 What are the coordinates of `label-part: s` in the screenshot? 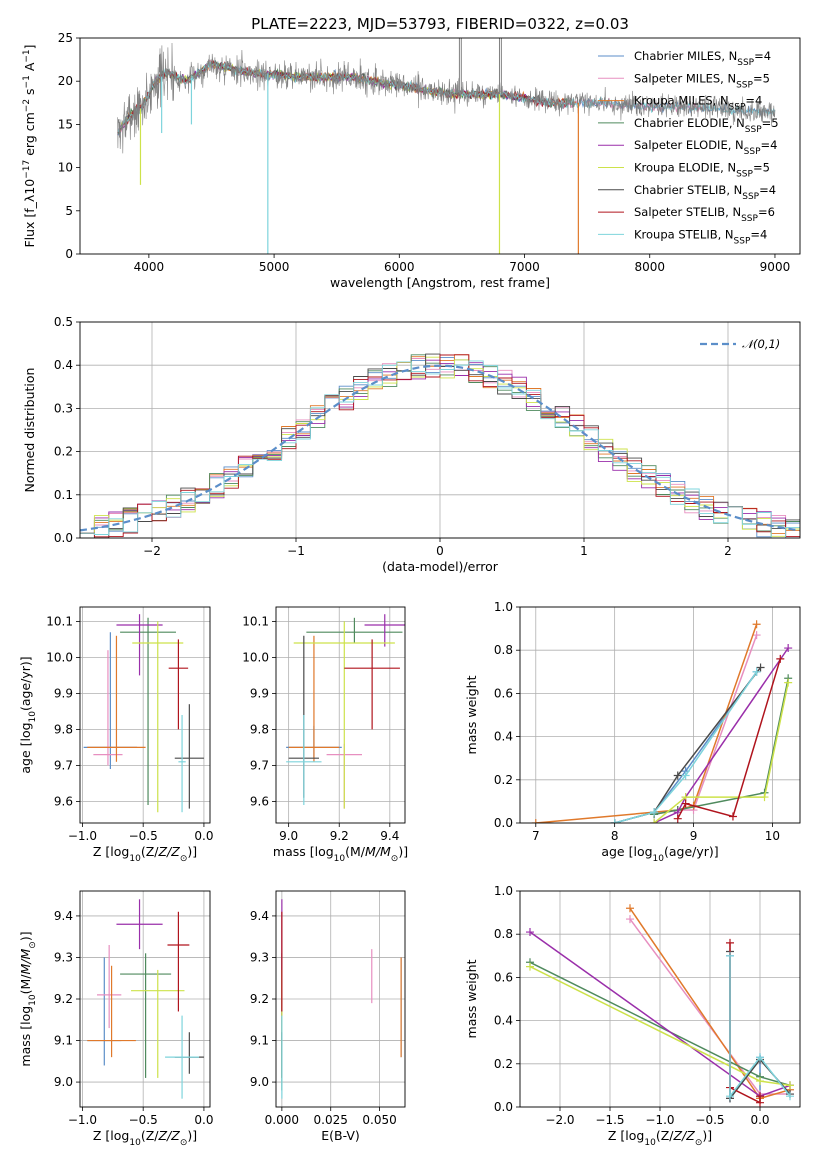 It's located at (29, 93).